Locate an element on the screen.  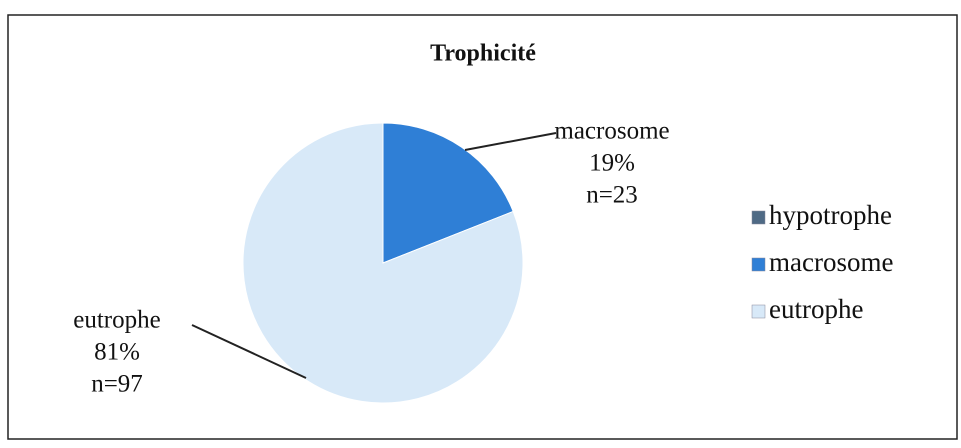
legend-label: hypotrophe is located at coordinates (830, 215).